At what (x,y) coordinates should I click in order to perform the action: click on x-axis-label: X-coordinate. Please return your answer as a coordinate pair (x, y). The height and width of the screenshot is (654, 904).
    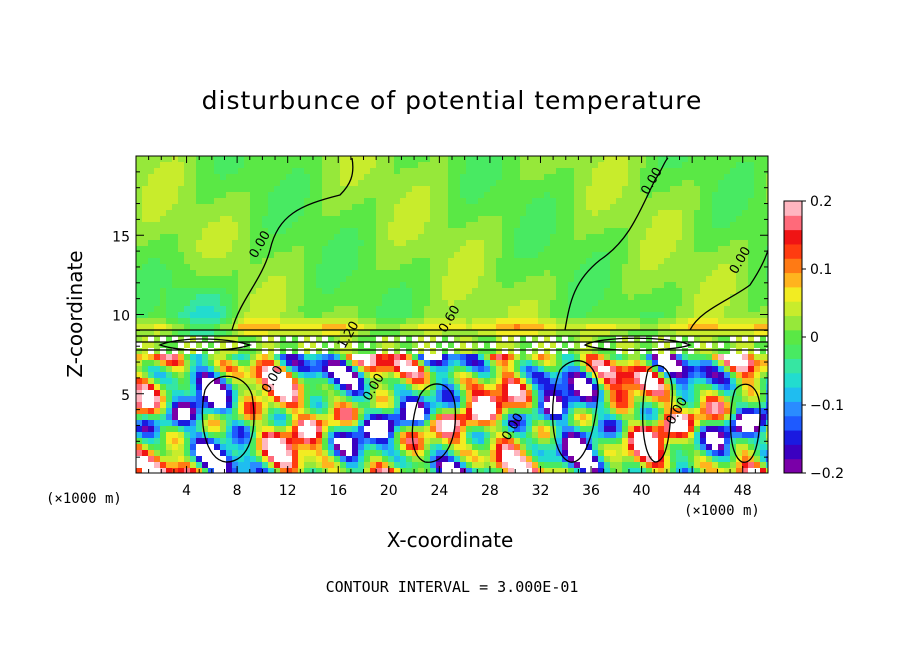
    Looking at the image, I should click on (450, 540).